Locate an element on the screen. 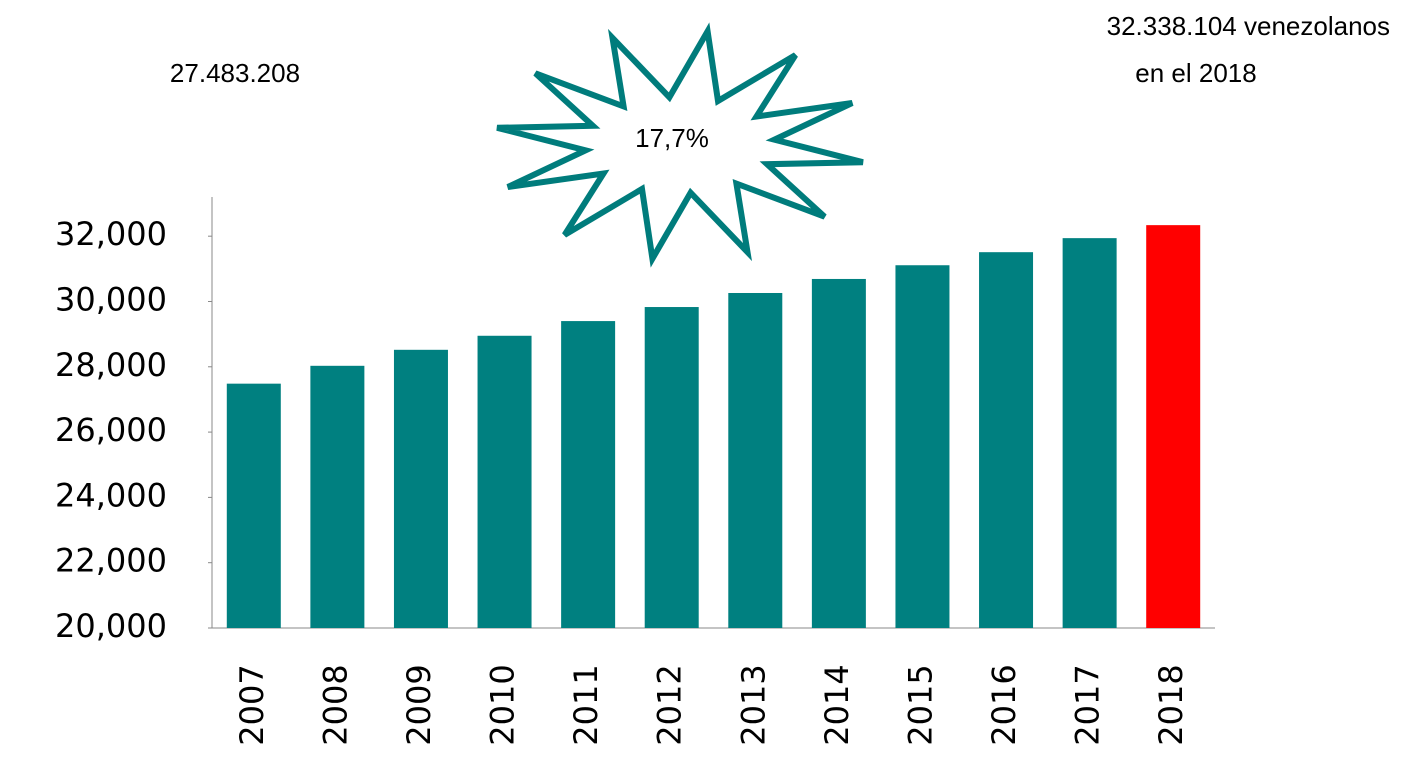 The width and height of the screenshot is (1406, 765). y-tick-label: 30,000 is located at coordinates (111, 299).